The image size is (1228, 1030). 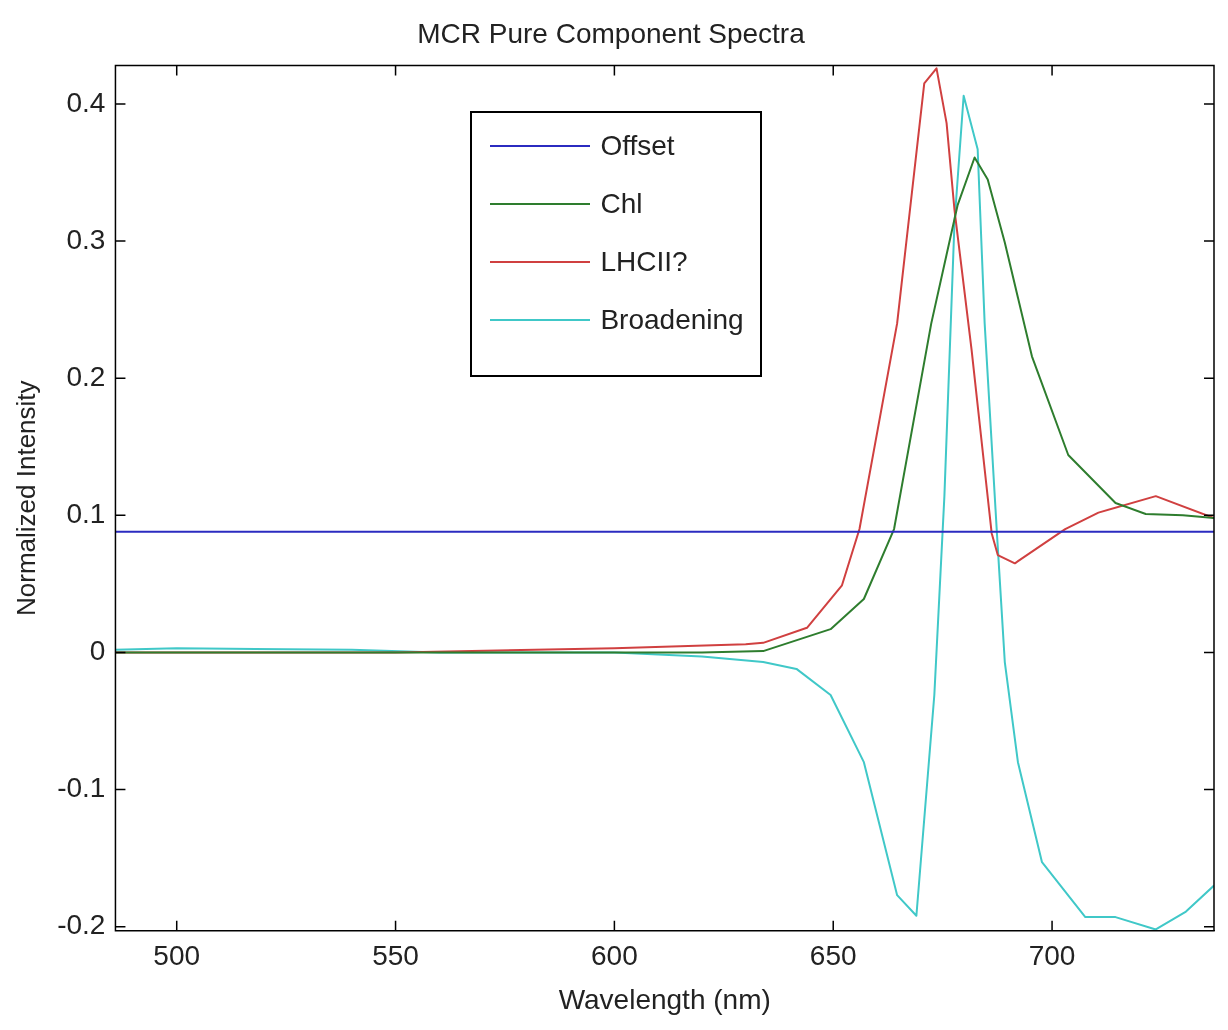 I want to click on x-axis-title: Wavelength (nm), so click(x=664, y=999).